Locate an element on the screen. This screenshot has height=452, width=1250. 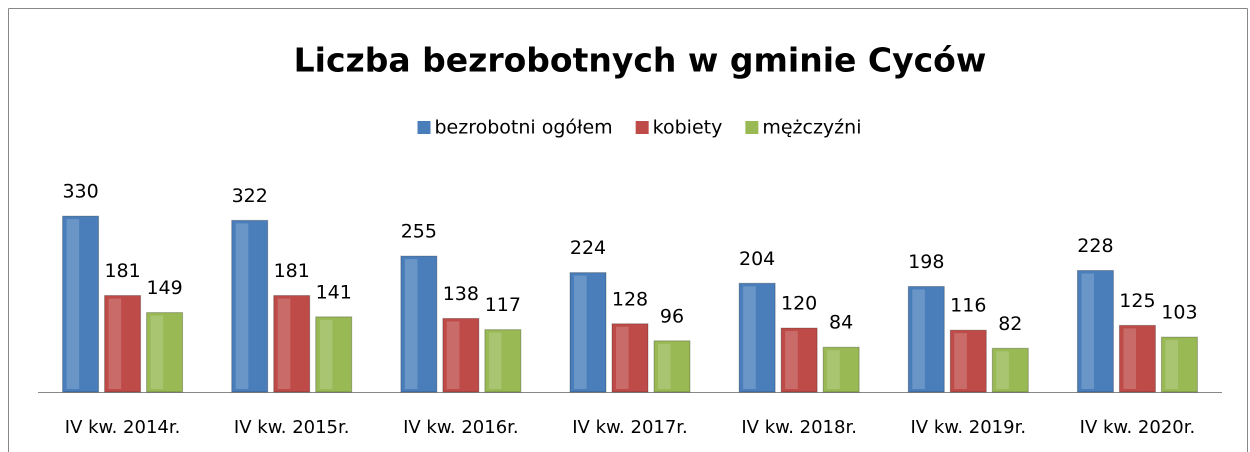
x-tick-label: IV kw. 2019r. is located at coordinates (969, 427).